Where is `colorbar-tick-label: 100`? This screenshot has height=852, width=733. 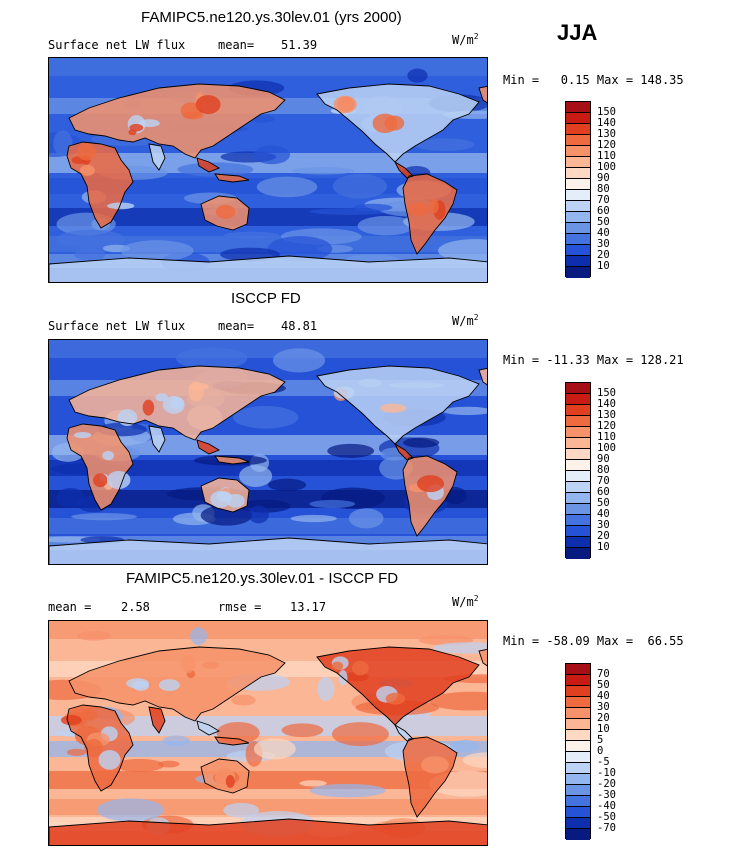
colorbar-tick-label: 100 is located at coordinates (606, 167).